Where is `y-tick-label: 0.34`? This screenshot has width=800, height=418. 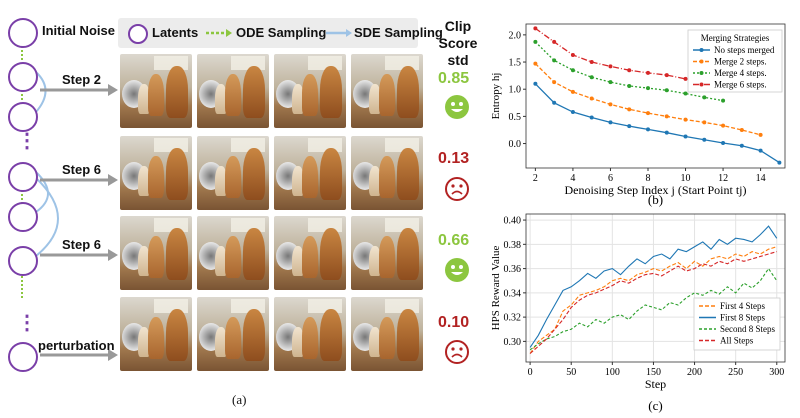 y-tick-label: 0.34 is located at coordinates (513, 293).